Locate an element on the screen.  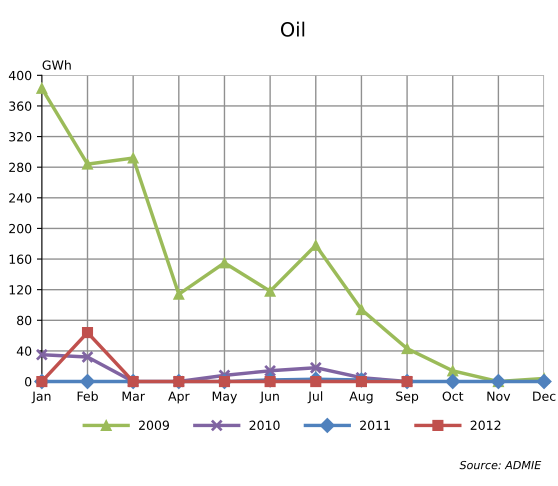
x-tick-label: May is located at coordinates (225, 398).